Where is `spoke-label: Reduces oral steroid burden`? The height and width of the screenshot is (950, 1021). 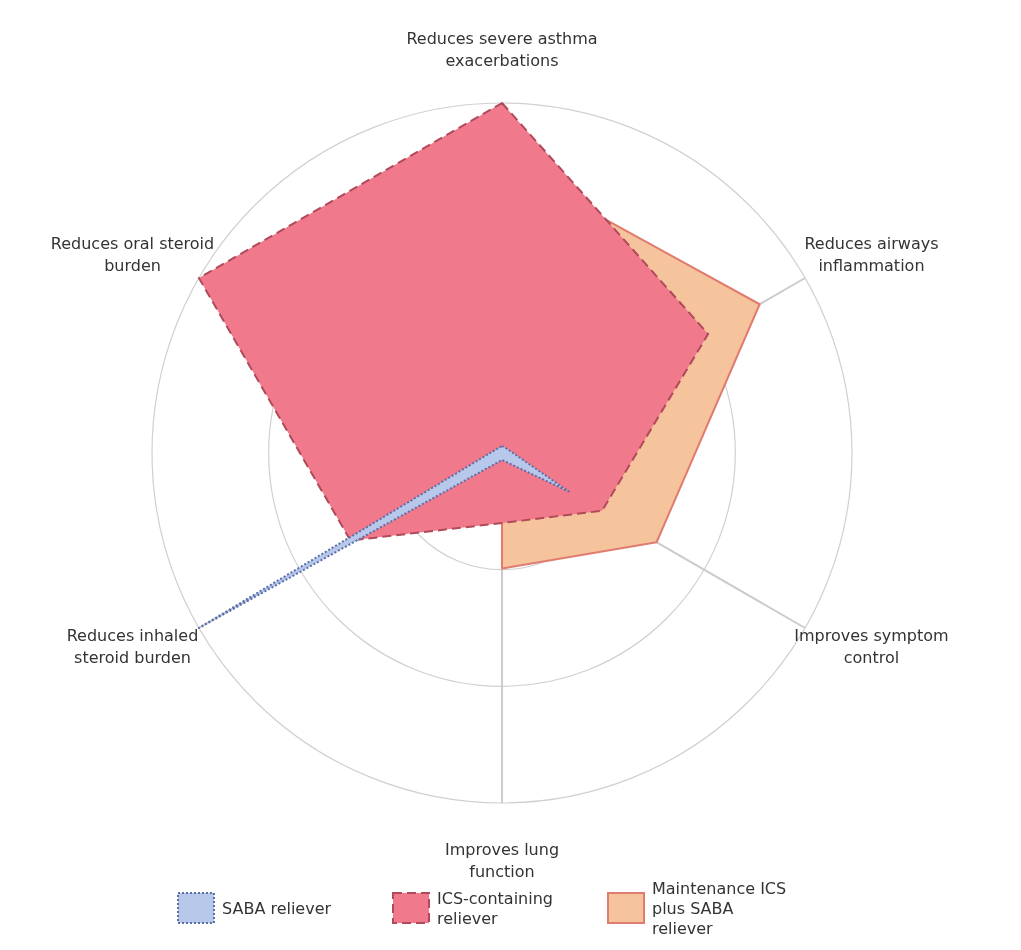 spoke-label: Reduces oral steroid burden is located at coordinates (132, 254).